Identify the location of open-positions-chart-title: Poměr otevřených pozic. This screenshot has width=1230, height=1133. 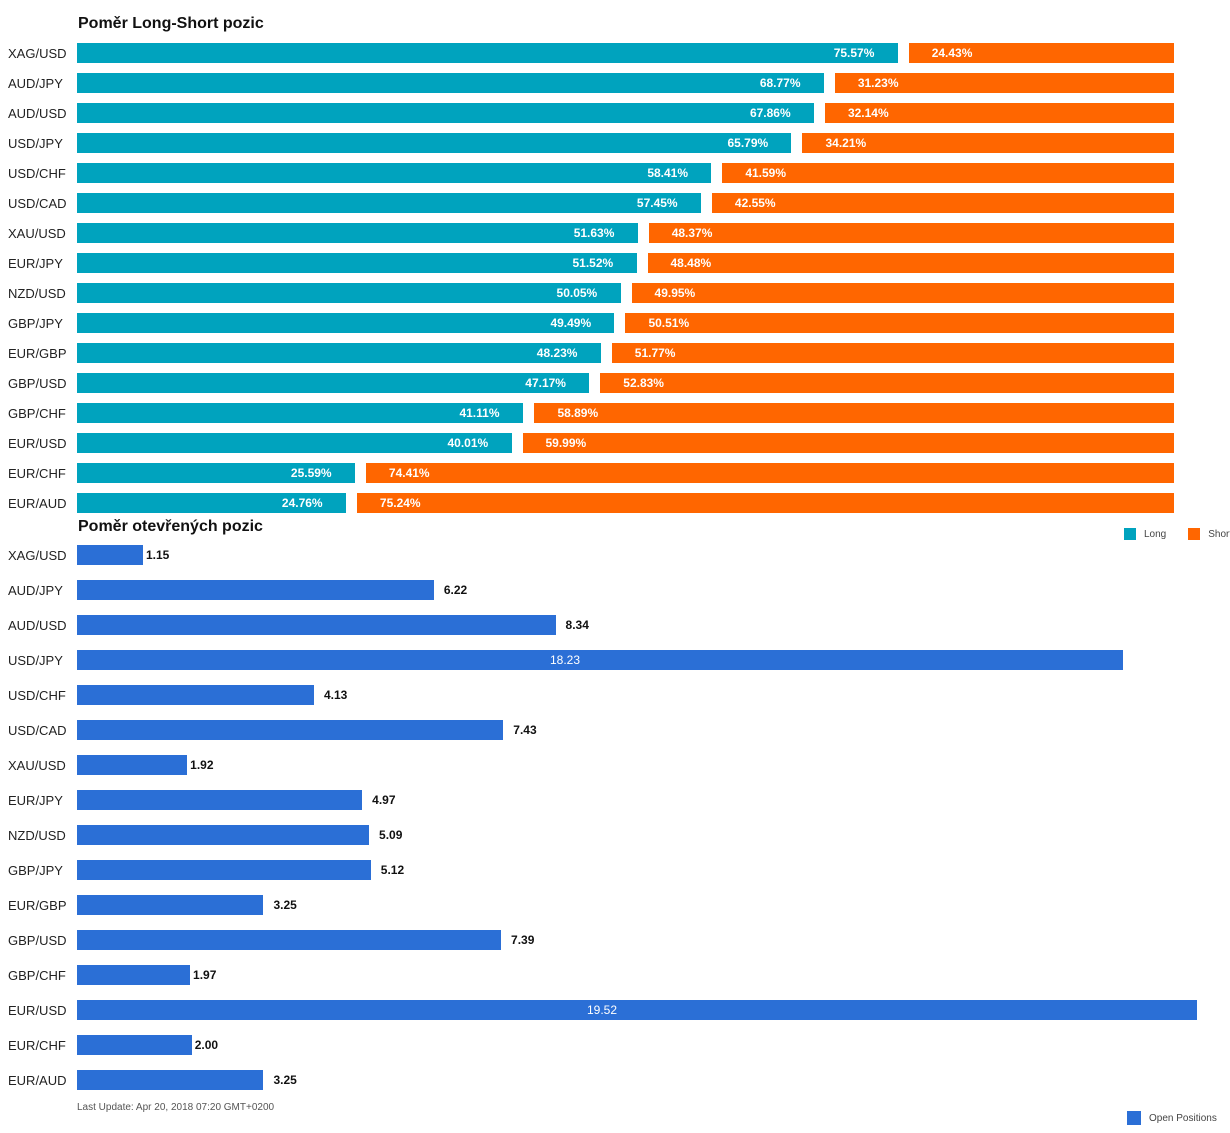
(170, 526).